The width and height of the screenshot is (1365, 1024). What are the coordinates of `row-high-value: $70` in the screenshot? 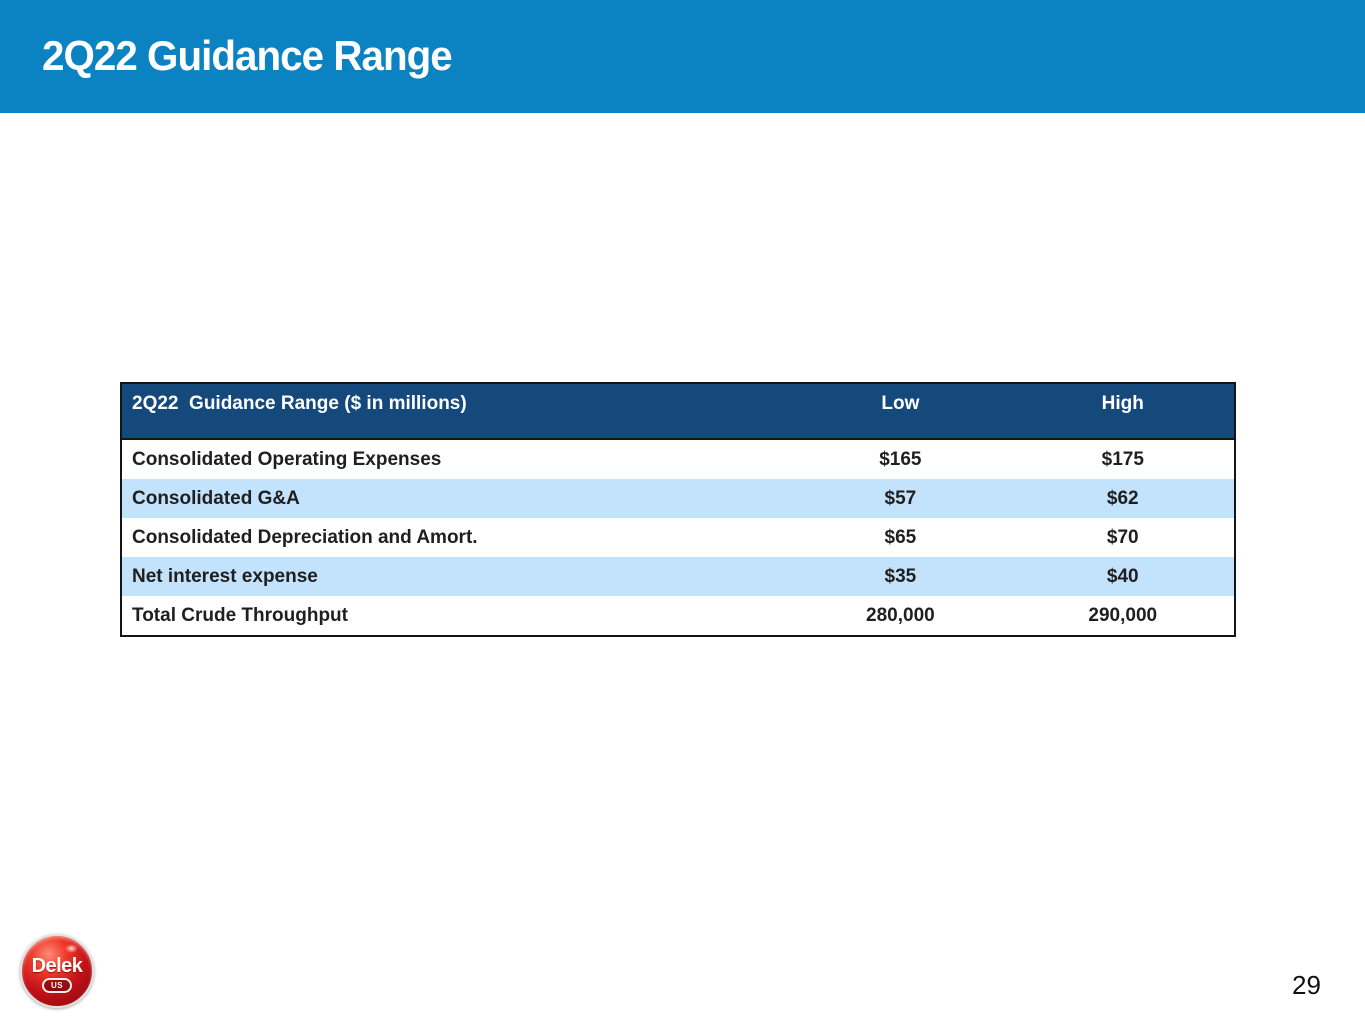 It's located at (1122, 537).